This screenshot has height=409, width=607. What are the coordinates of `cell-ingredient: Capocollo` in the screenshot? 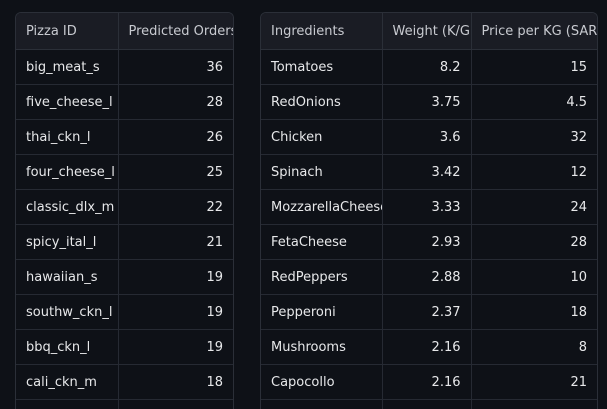 It's located at (322, 382).